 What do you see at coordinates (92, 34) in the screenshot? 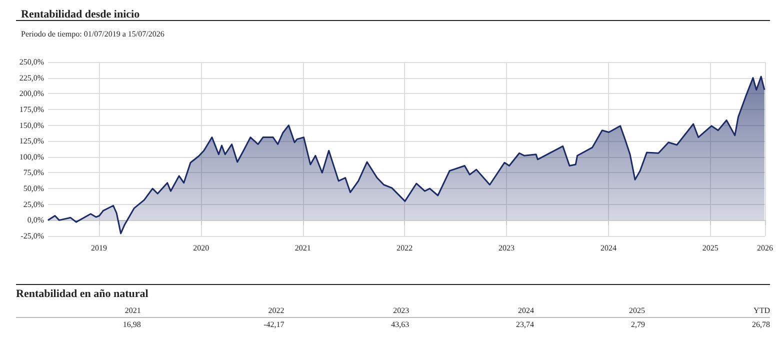
I see `chart-subtitle: Periodo de tiempo: 01/07/2019 a 15/07/2026` at bounding box center [92, 34].